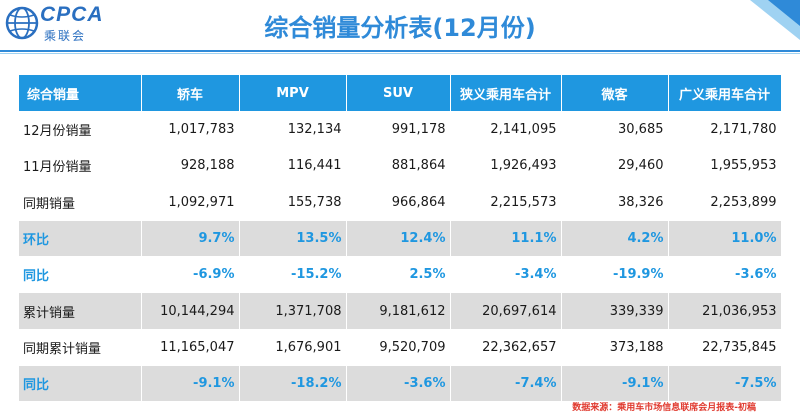  What do you see at coordinates (725, 384) in the screenshot?
I see `table-cell: -7.5%` at bounding box center [725, 384].